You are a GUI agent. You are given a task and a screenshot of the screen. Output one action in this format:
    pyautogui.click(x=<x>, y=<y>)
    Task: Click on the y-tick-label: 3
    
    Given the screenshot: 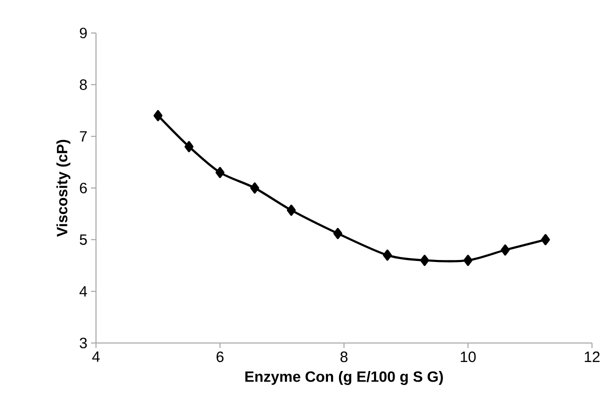 What is the action you would take?
    pyautogui.click(x=83, y=343)
    